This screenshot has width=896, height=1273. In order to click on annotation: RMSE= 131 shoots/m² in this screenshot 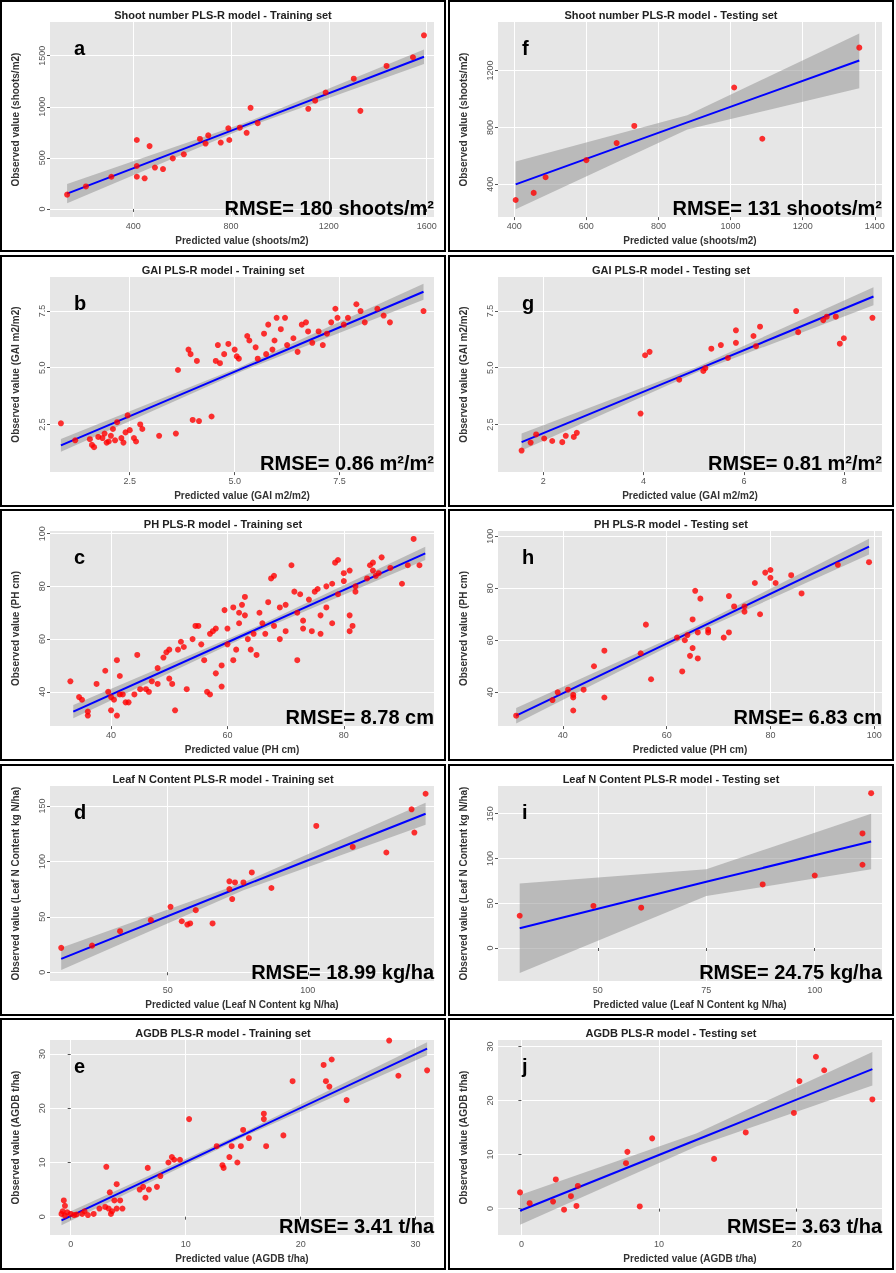, I will do `click(777, 208)`.